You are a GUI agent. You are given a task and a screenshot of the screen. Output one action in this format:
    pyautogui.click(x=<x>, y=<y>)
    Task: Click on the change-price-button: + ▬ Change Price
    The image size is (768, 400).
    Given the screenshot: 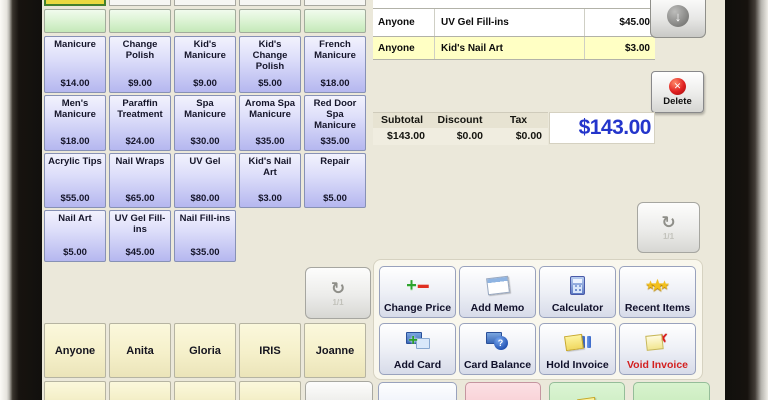 What is the action you would take?
    pyautogui.click(x=417, y=292)
    